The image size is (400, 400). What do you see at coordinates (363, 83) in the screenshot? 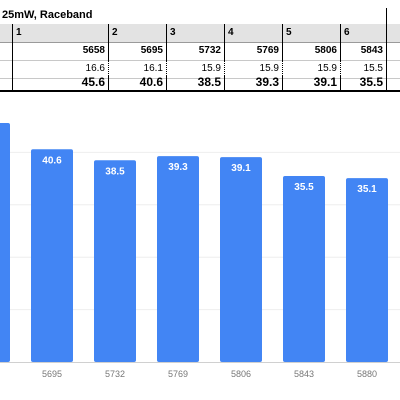
I see `table-cell: 35.5` at bounding box center [363, 83].